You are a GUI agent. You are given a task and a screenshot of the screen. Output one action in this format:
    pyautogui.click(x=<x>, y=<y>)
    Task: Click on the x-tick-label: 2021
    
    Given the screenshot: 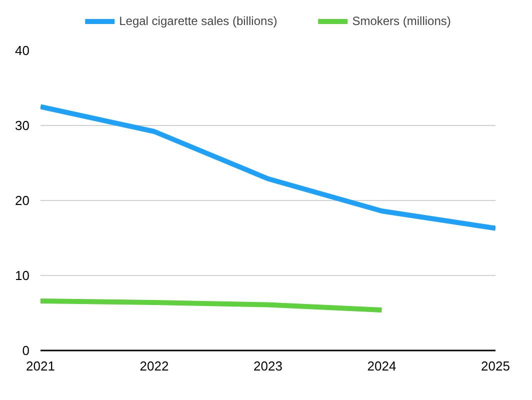 What is the action you would take?
    pyautogui.click(x=40, y=366)
    